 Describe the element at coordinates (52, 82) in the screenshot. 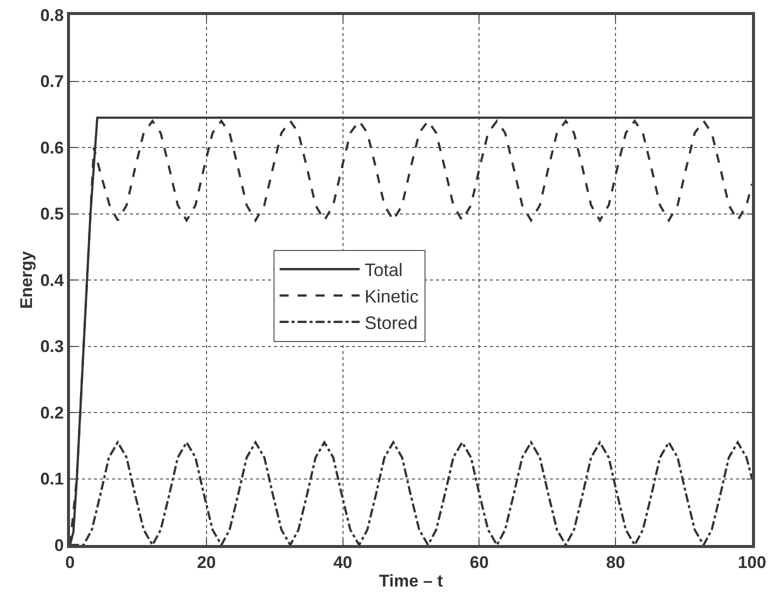

I see `y-tick-label: 0.7` at that location.